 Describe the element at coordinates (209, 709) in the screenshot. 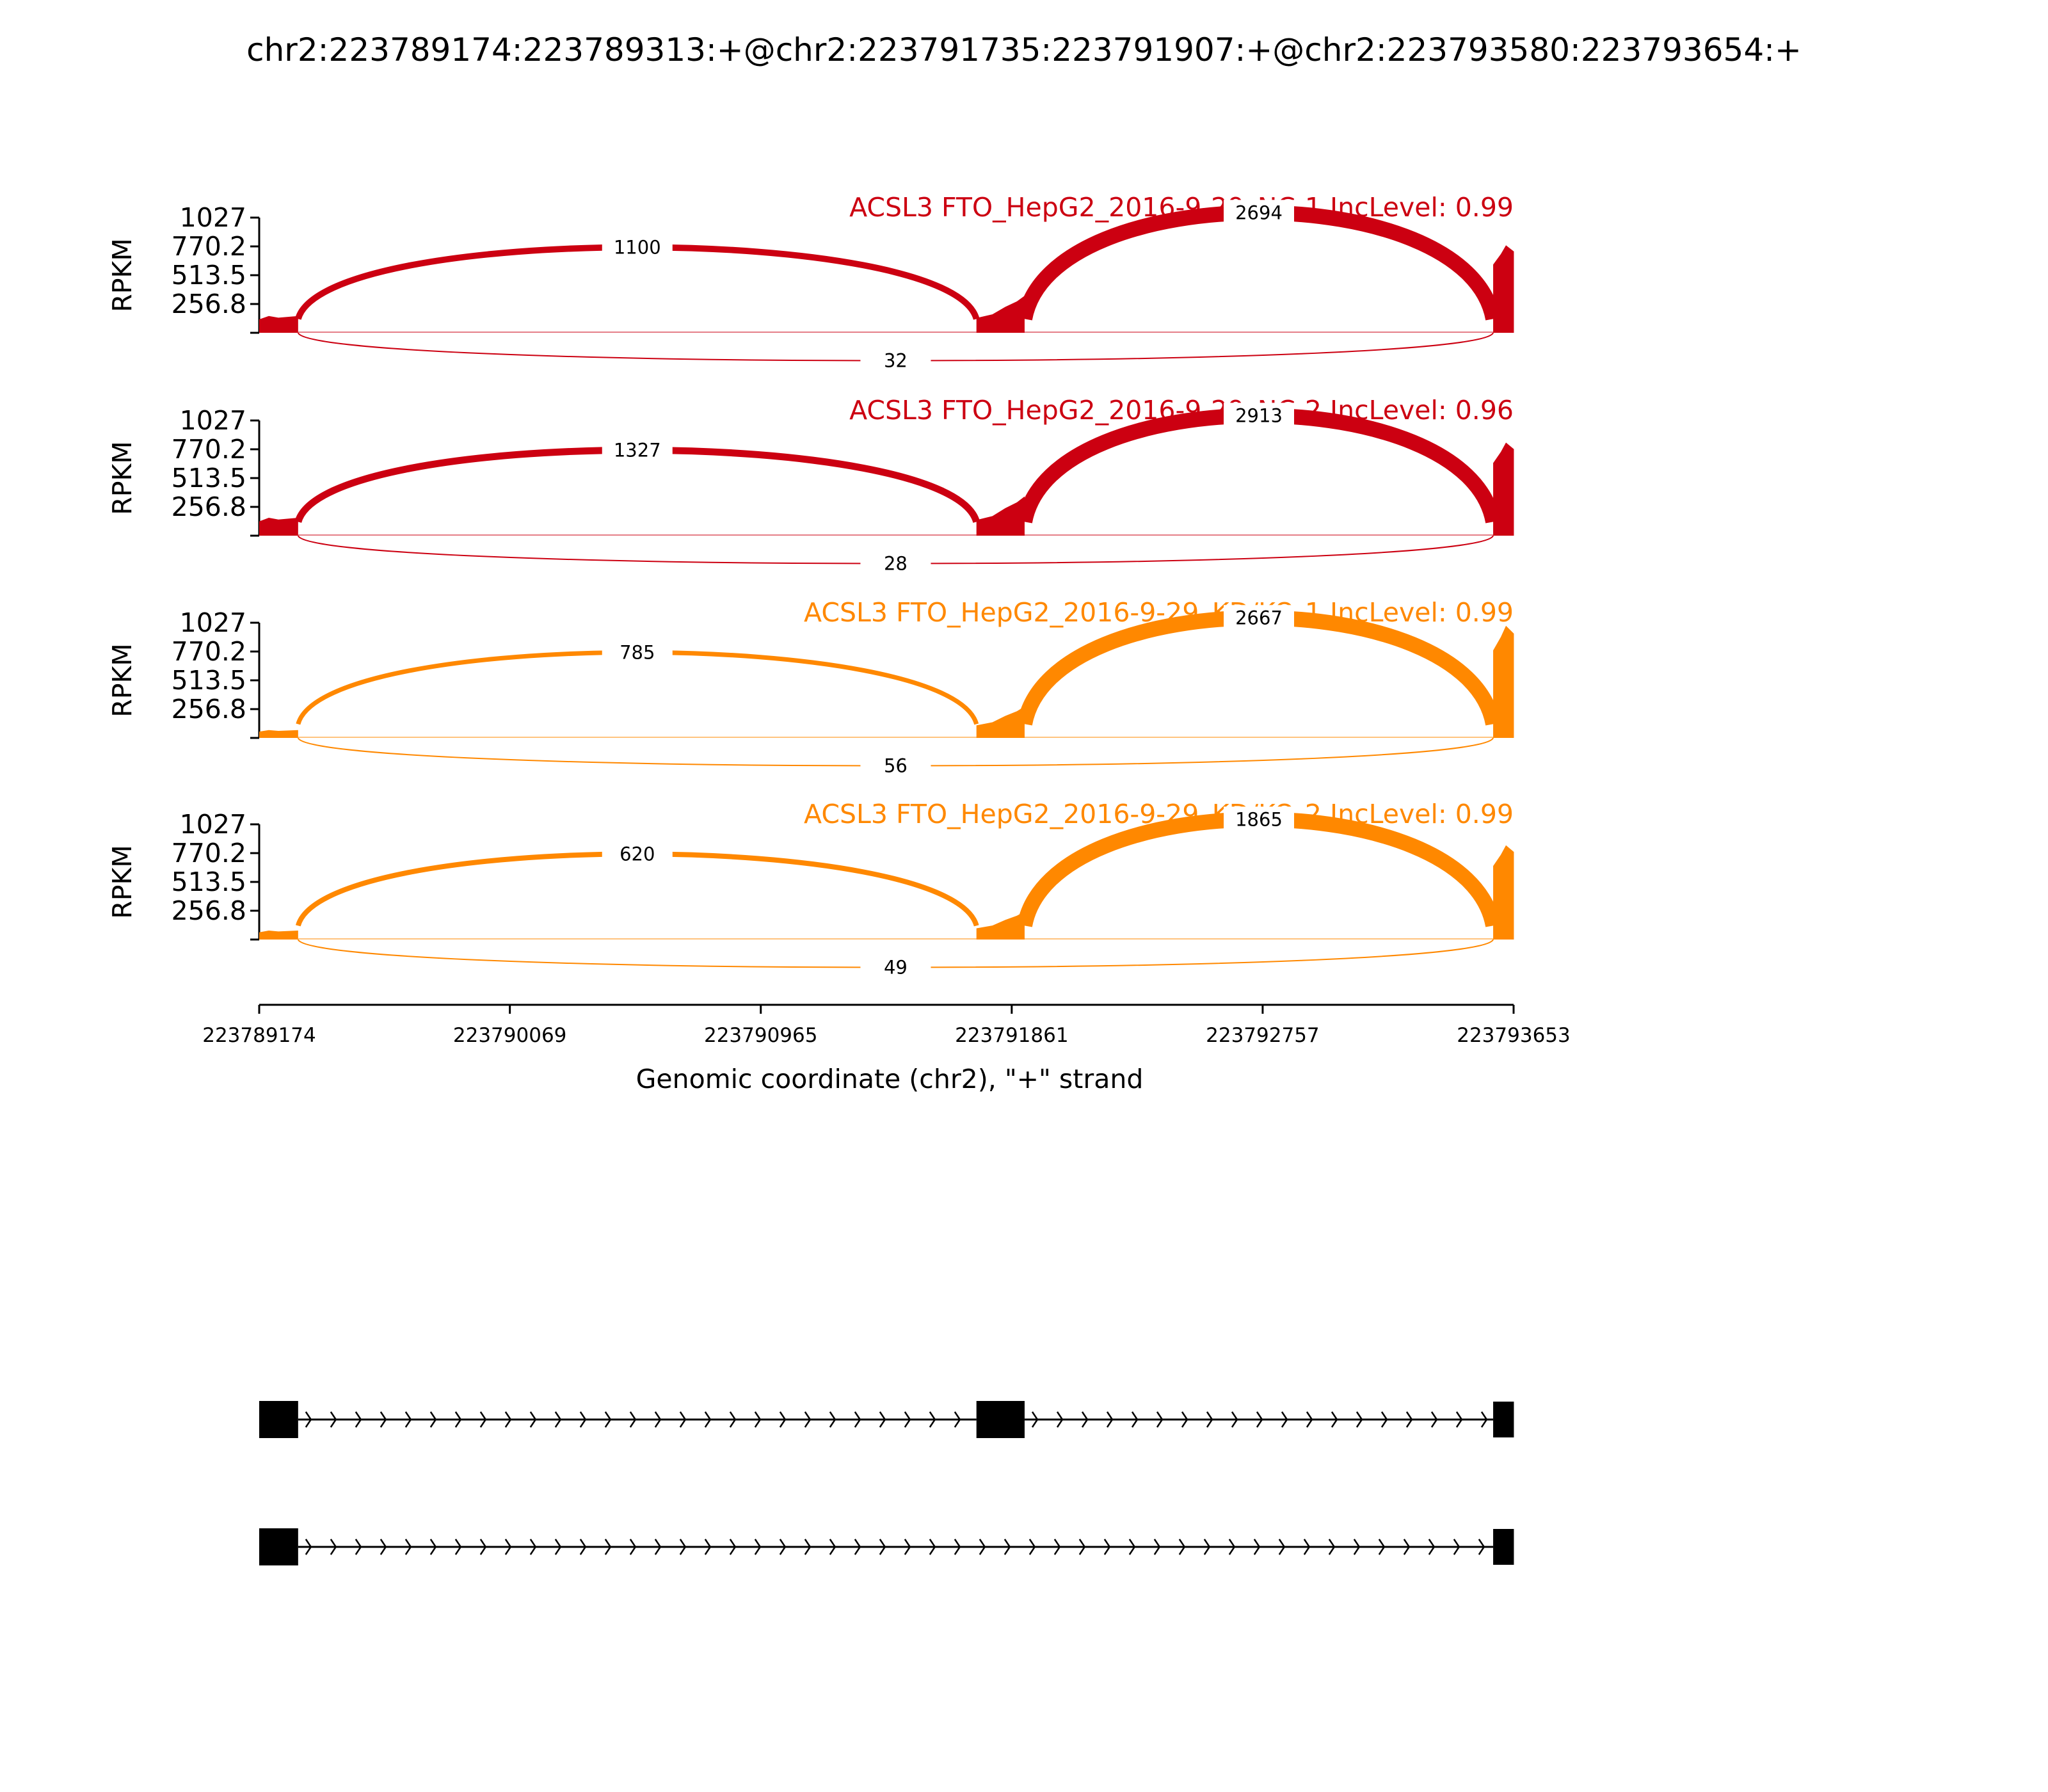

I see `y-tick-label: 256.8` at that location.